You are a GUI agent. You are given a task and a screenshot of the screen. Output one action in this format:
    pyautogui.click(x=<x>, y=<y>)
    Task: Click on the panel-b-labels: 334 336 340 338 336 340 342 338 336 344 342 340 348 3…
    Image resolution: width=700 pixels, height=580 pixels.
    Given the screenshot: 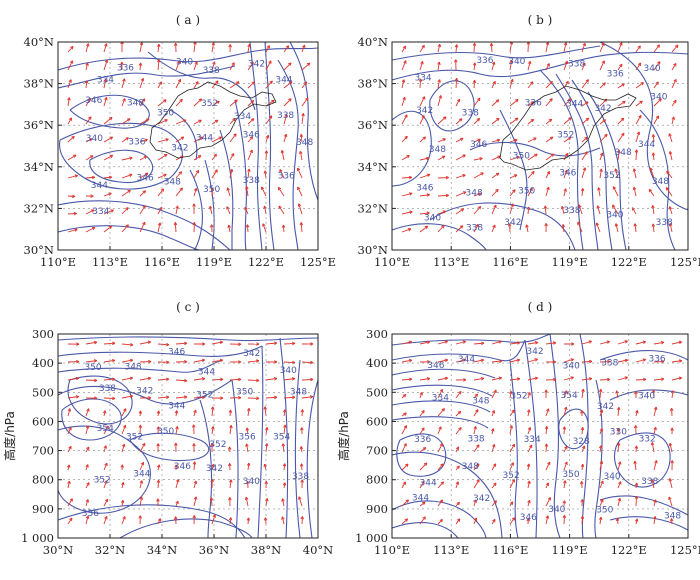 What is the action you would take?
    pyautogui.click(x=543, y=144)
    